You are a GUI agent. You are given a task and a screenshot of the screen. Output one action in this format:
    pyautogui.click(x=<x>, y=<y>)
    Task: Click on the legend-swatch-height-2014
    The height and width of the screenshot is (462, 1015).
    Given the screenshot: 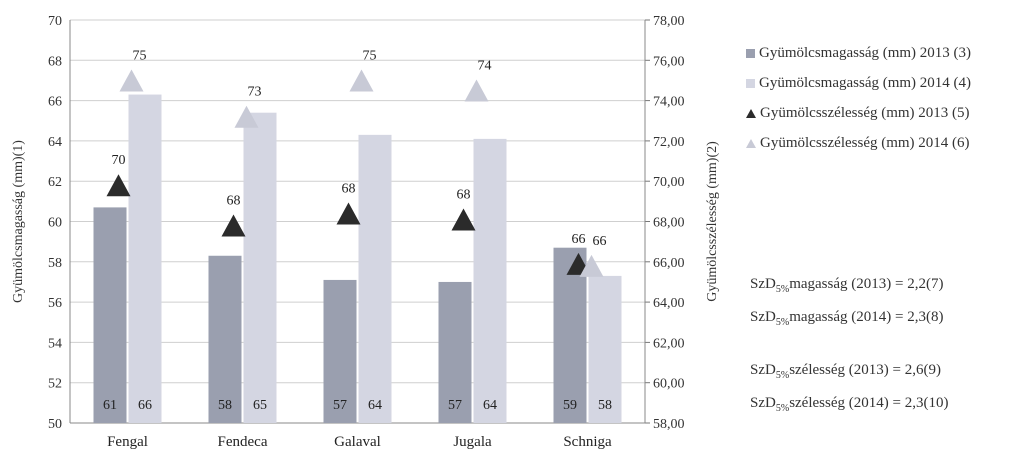 What is the action you would take?
    pyautogui.click(x=750, y=83)
    